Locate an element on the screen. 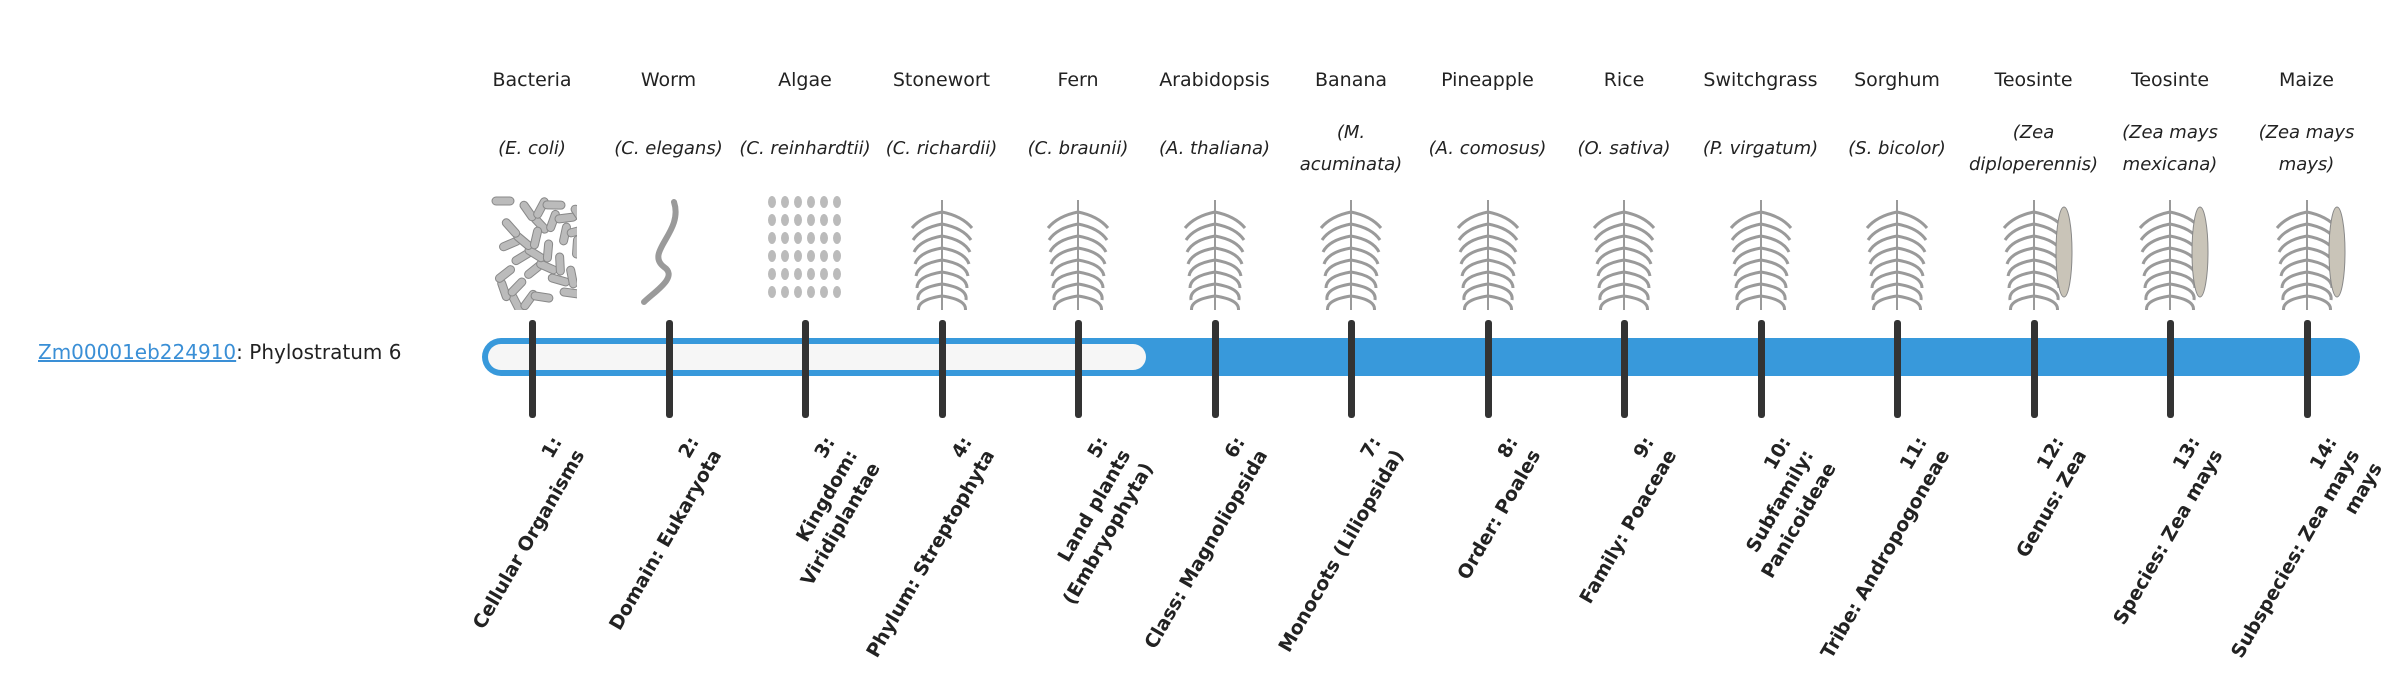 Image resolution: width=2400 pixels, height=679 pixels. organism-column: Pineapple (A. comosus) is located at coordinates (1488, 189).